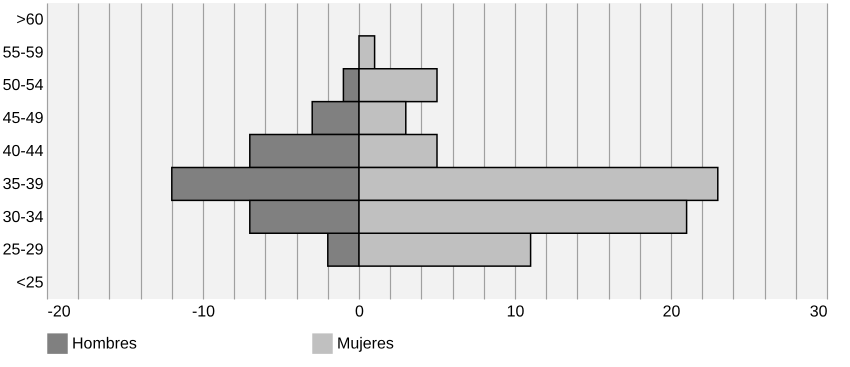 This screenshot has height=367, width=850. What do you see at coordinates (23, 119) in the screenshot?
I see `y-tick-label: 45-49` at bounding box center [23, 119].